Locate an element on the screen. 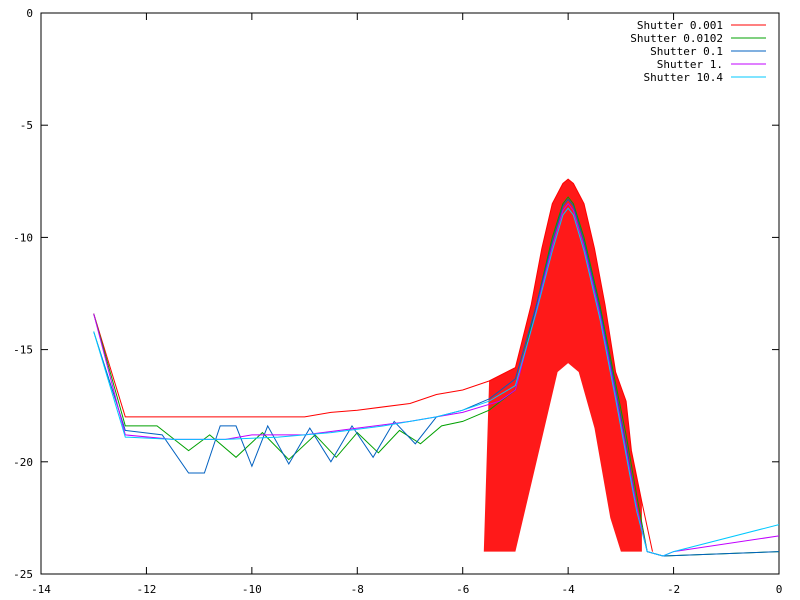 The width and height of the screenshot is (800, 600). x-tick-label: 0 is located at coordinates (779, 589).